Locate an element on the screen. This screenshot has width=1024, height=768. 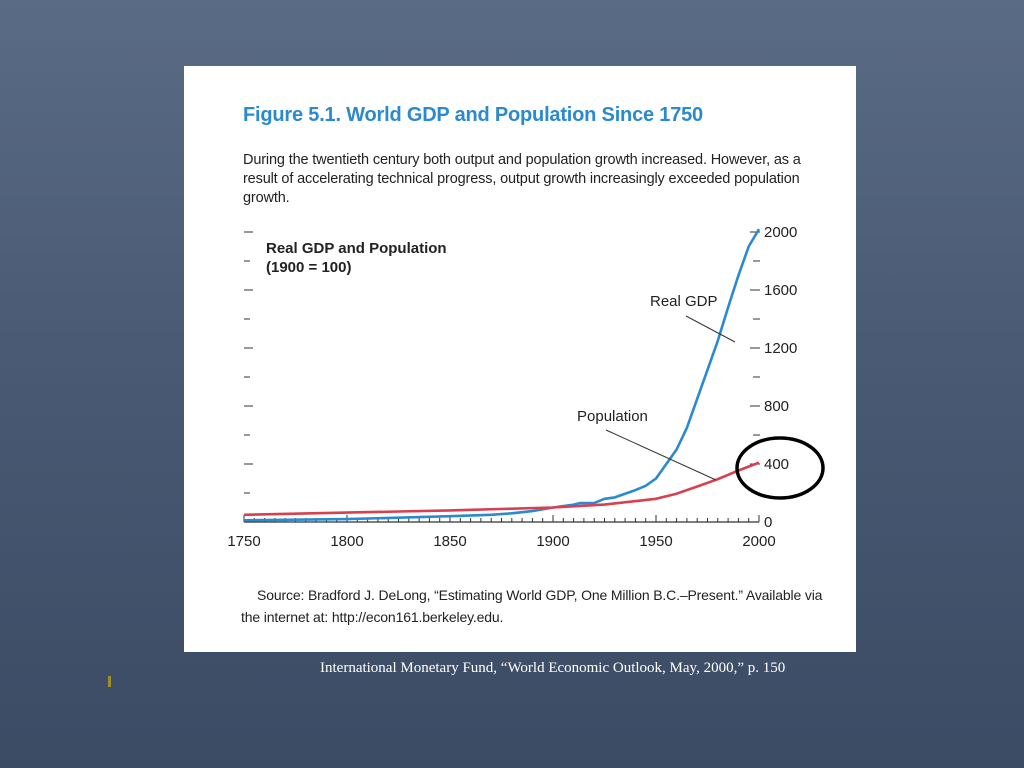
y-tick-label: 800 is located at coordinates (776, 406).